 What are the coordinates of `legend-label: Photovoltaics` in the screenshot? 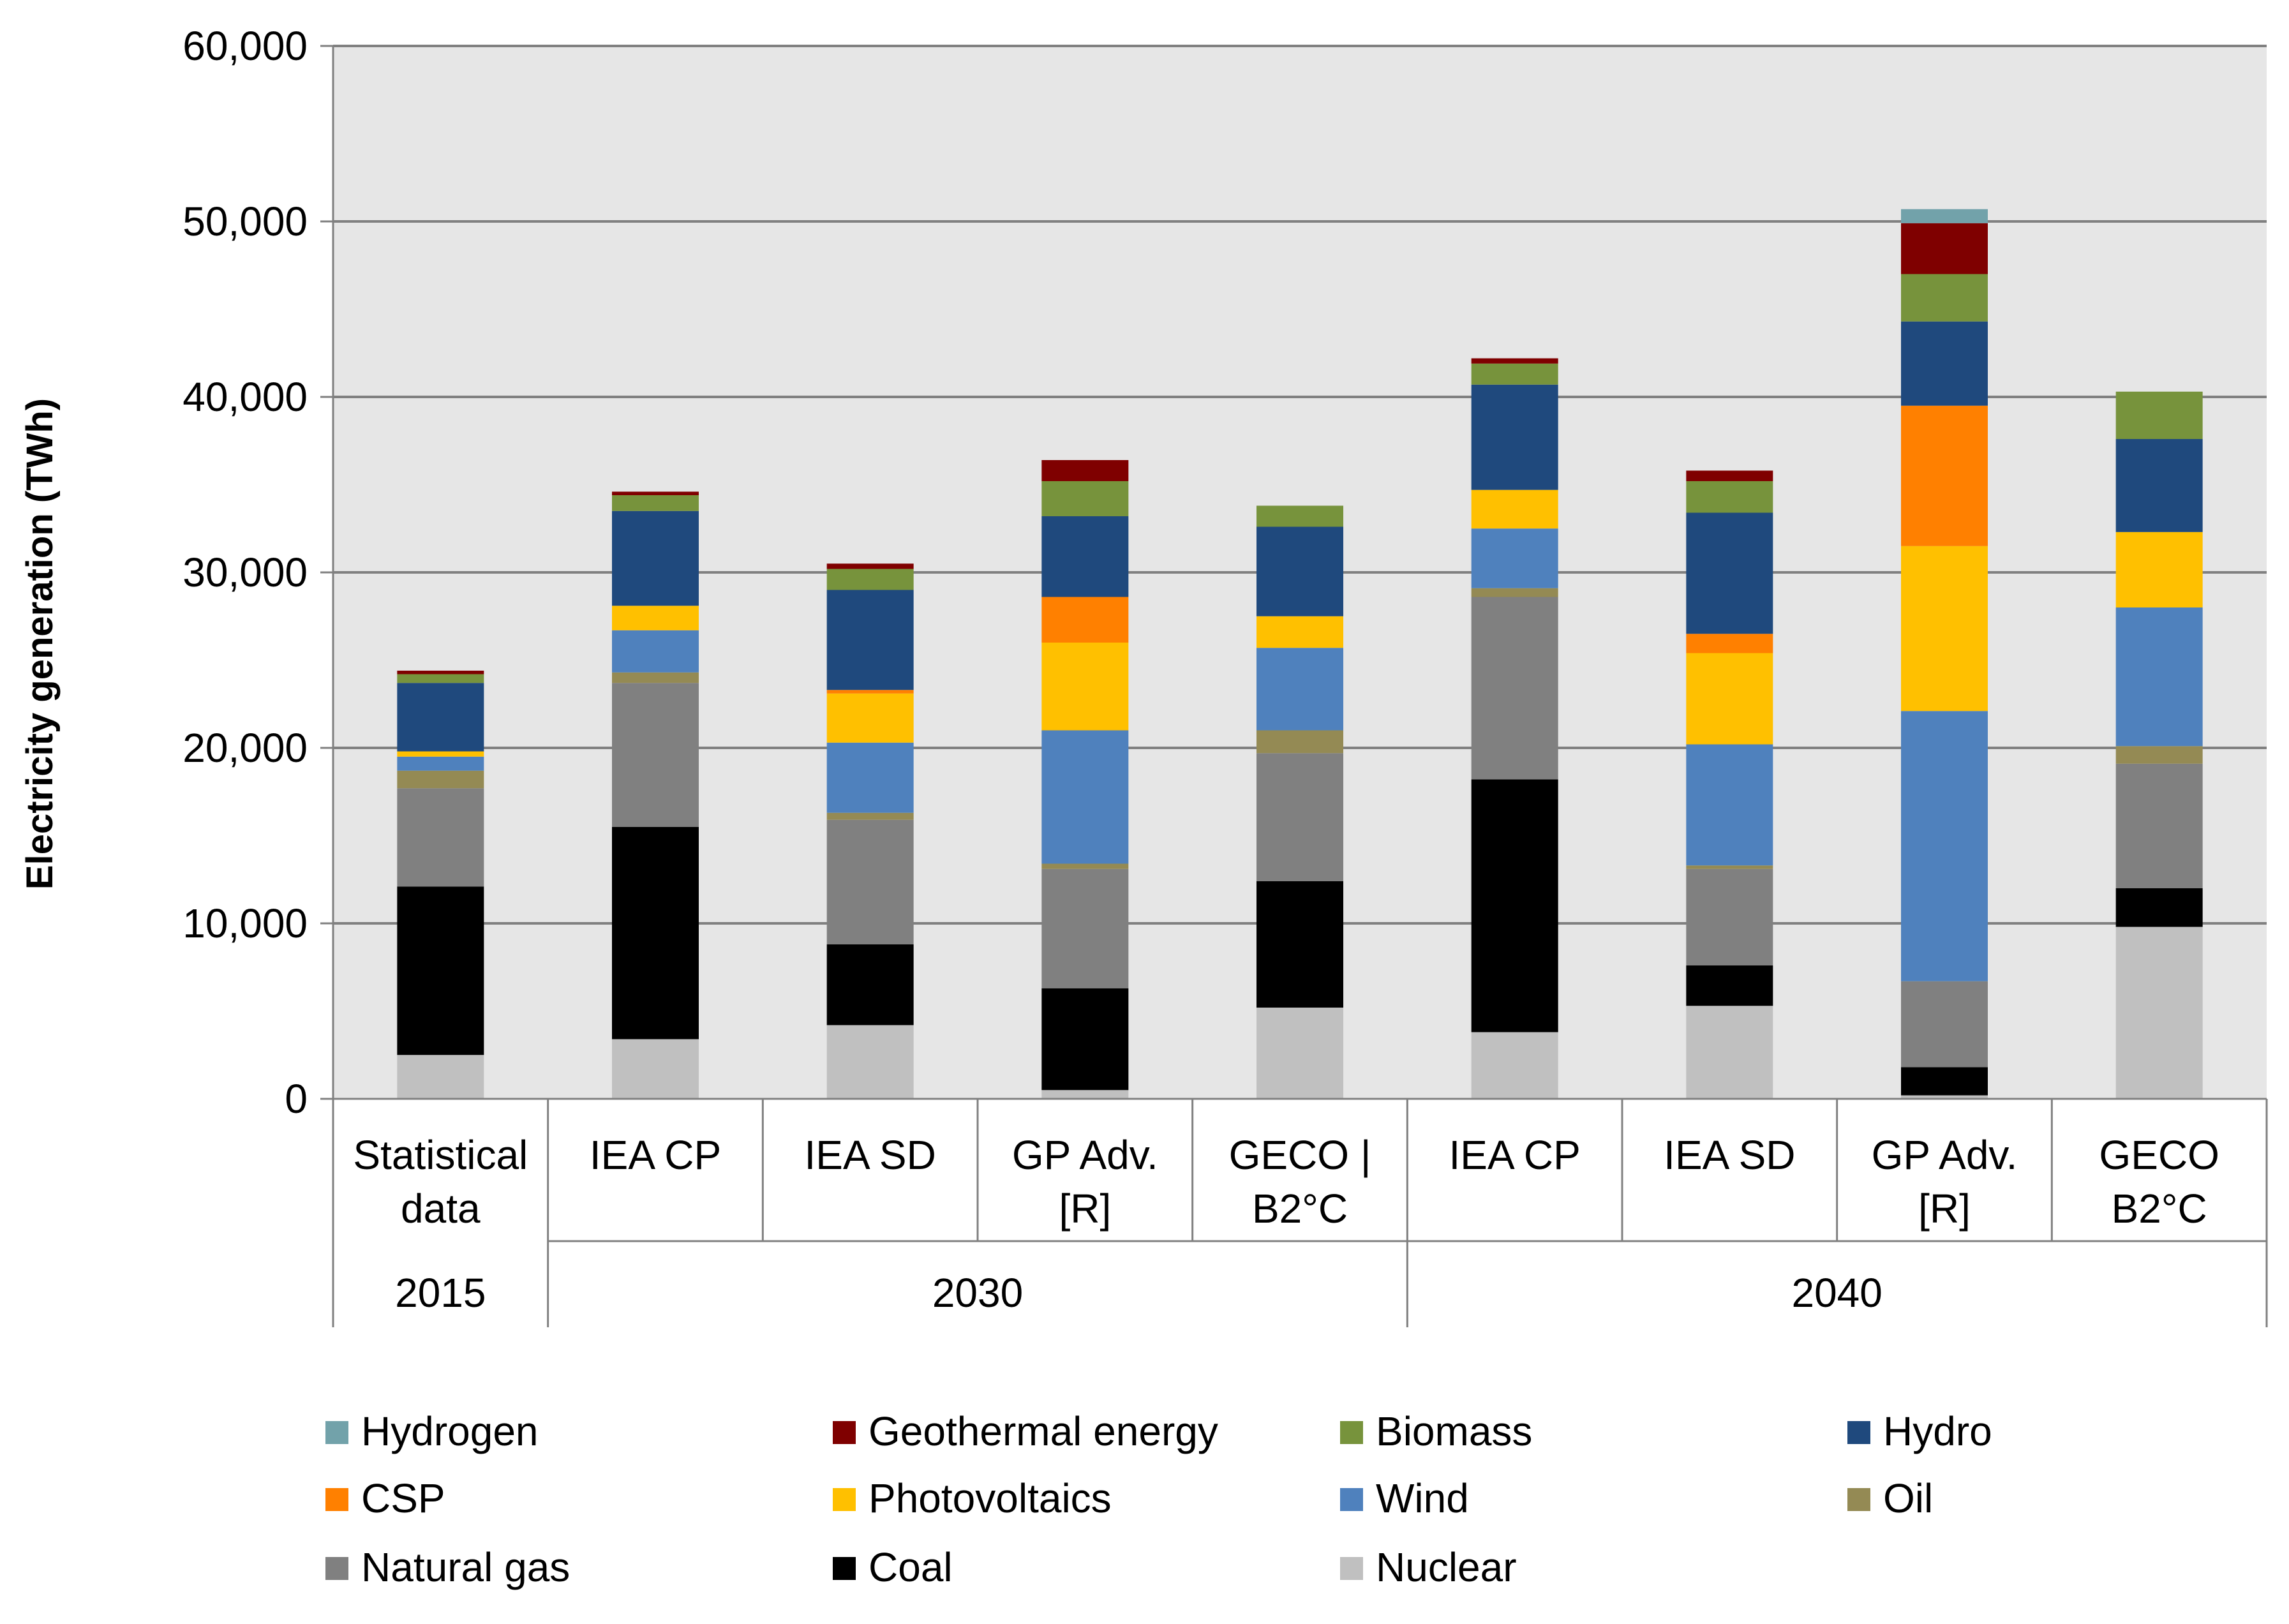 It's located at (990, 1498).